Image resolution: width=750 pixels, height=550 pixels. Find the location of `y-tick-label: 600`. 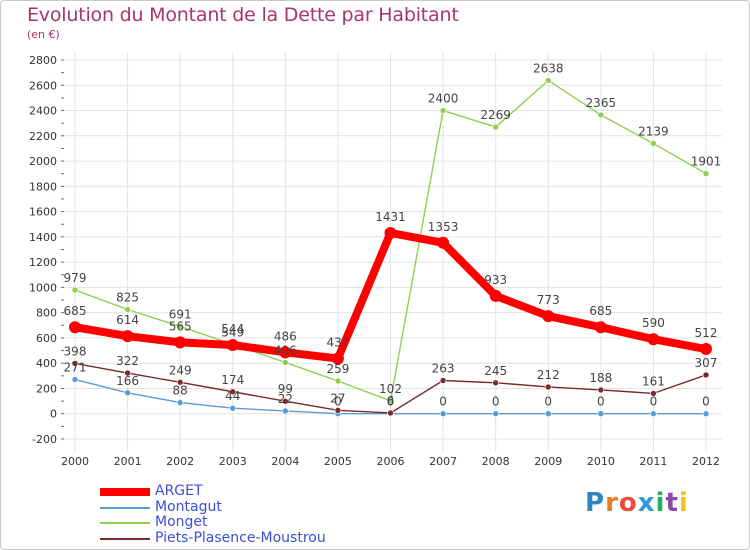

y-tick-label: 600 is located at coordinates (46, 338).